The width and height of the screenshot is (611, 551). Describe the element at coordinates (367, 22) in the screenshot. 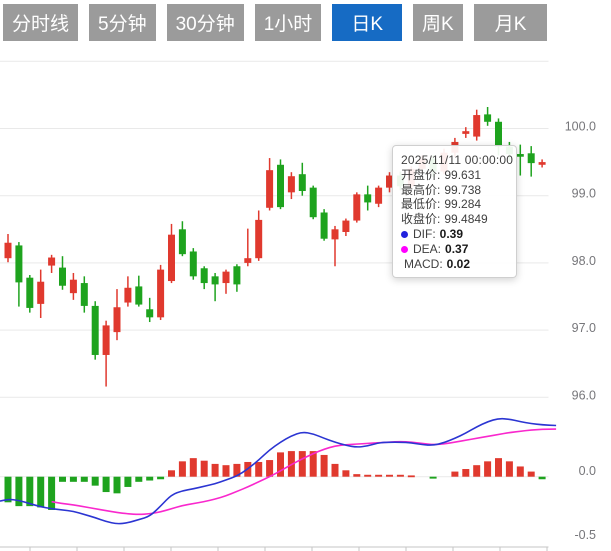

I see `tab-daily-k: 日K` at that location.